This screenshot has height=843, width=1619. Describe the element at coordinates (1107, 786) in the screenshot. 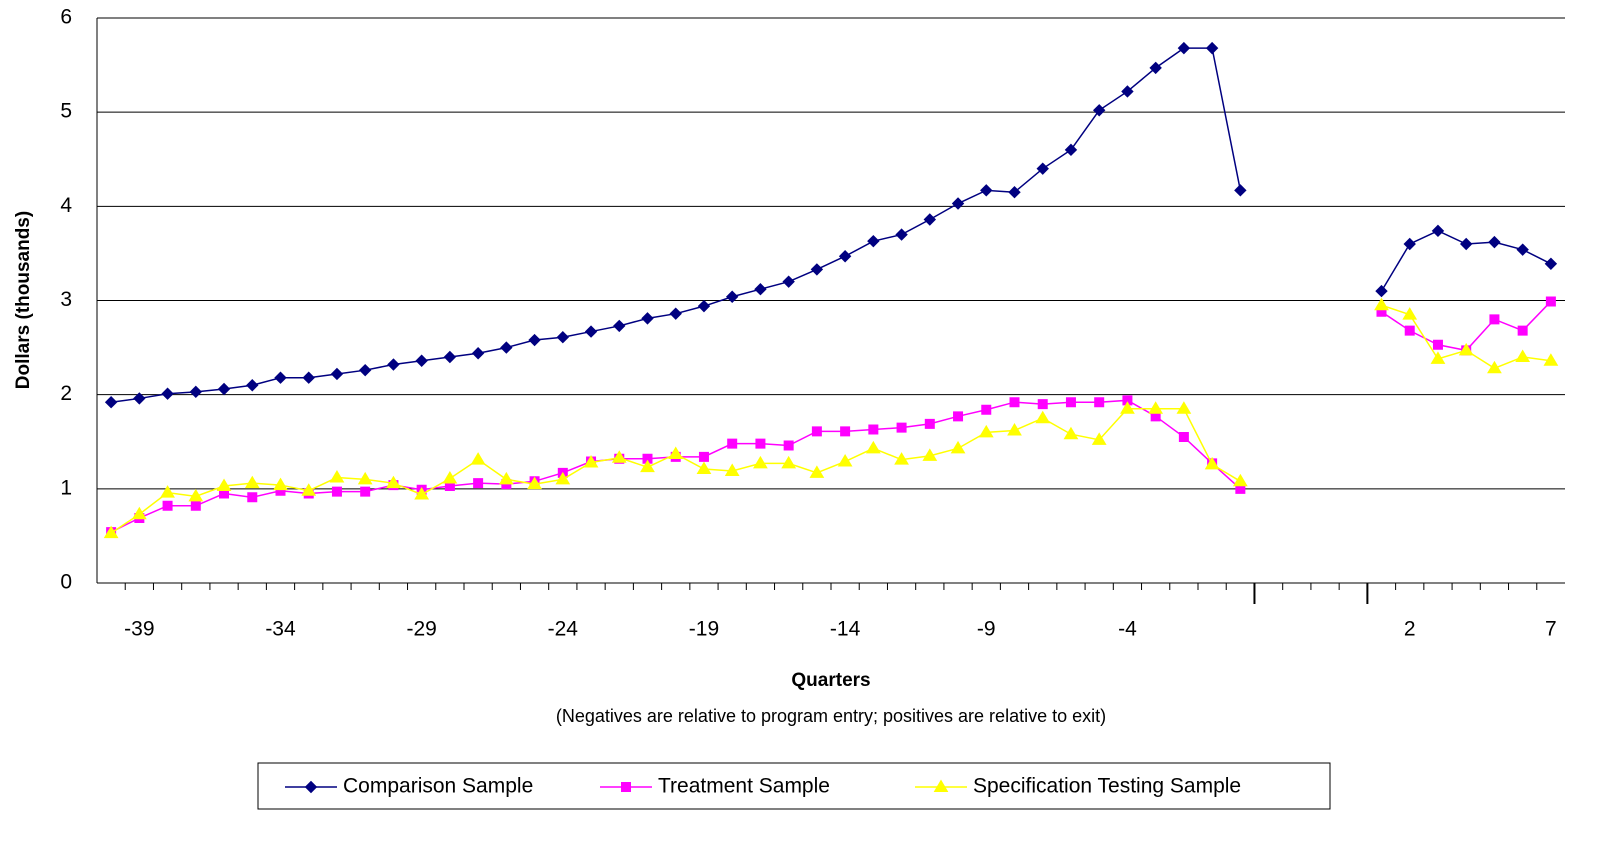

I see `legend-label: Specification Testing Sample` at that location.